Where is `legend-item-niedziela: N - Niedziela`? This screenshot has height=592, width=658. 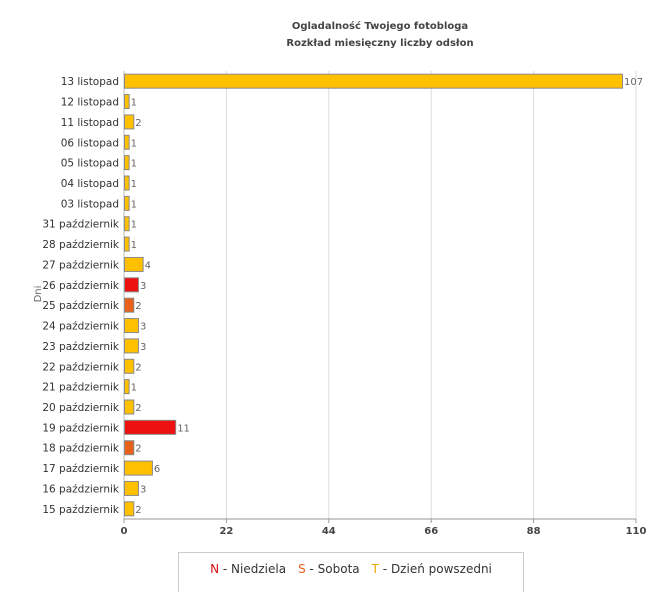
legend-item-niedziela: N - Niedziela is located at coordinates (248, 569).